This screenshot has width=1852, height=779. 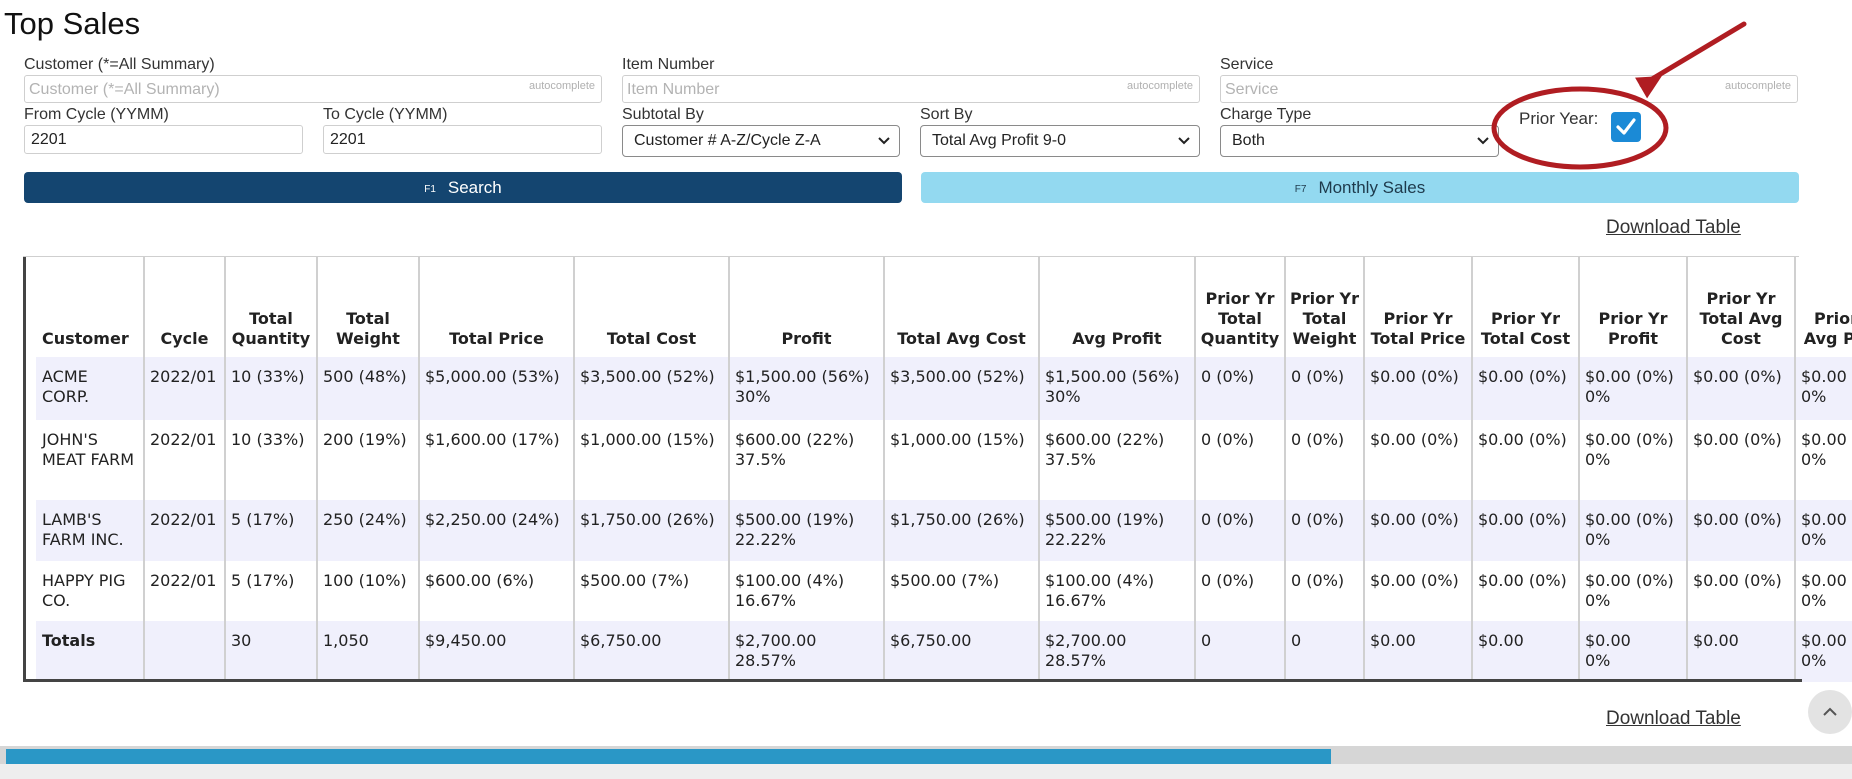 I want to click on table-cell: $0.00 0%, so click(x=1632, y=651).